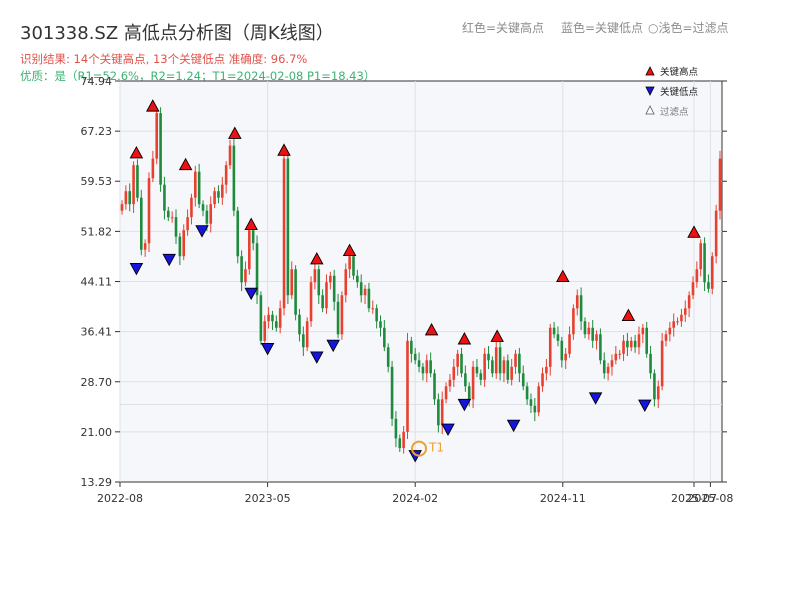 The image size is (800, 600). What do you see at coordinates (650, 110) in the screenshot?
I see `legend-filtered-icon` at bounding box center [650, 110].